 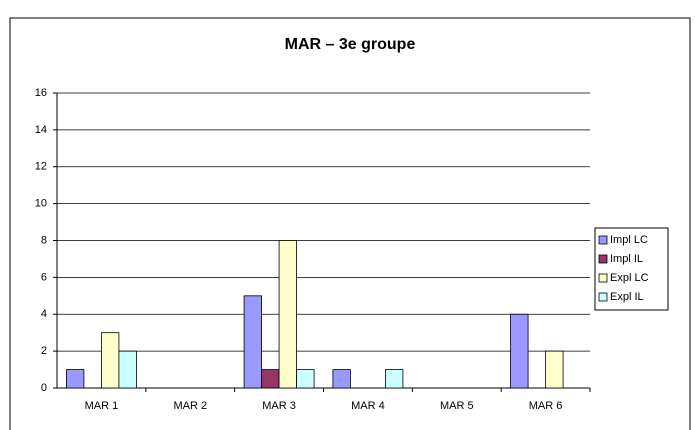 I want to click on legend-label: Expl LC, so click(x=629, y=278).